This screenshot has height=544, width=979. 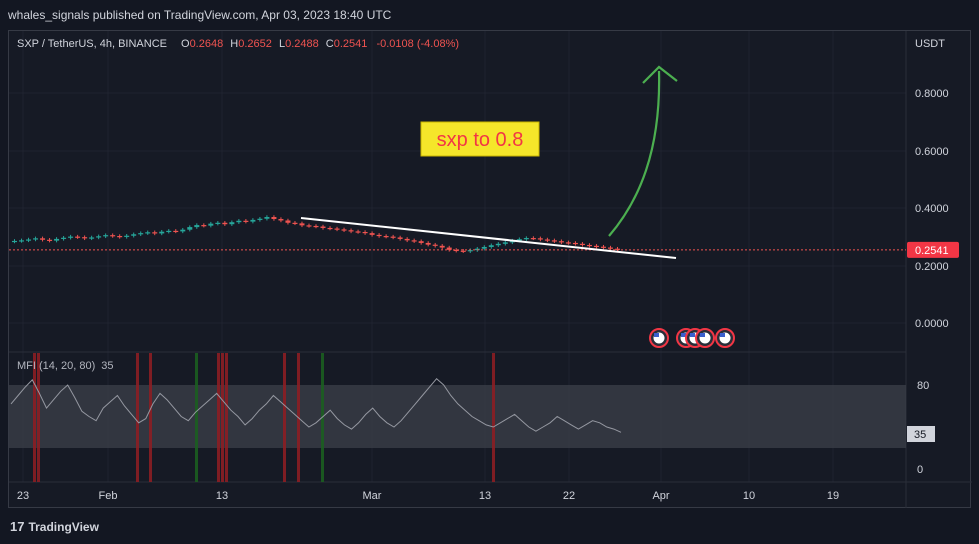 I want to click on mfi-legend: MFI (14, 20, 80) 35, so click(x=65, y=366).